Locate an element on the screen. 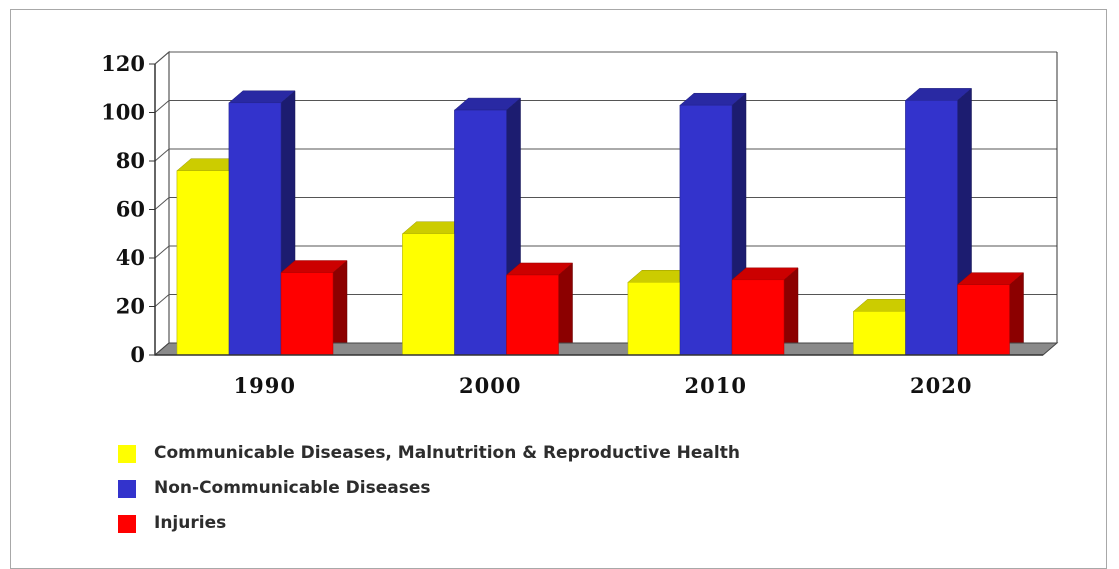 Image resolution: width=1119 pixels, height=569 pixels. y-tick-label: 0 is located at coordinates (137, 354).